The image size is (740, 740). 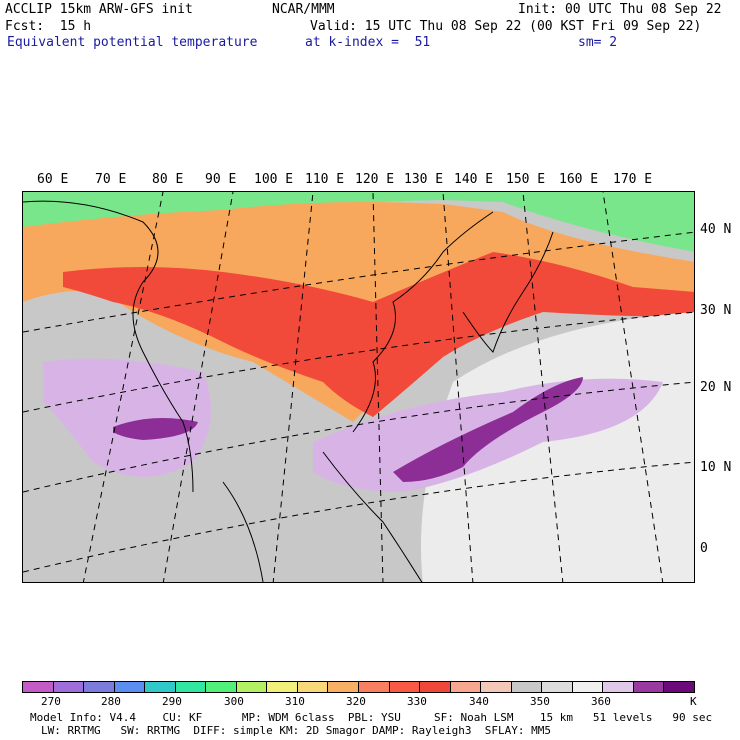 What do you see at coordinates (704, 548) in the screenshot?
I see `lat-label: 0` at bounding box center [704, 548].